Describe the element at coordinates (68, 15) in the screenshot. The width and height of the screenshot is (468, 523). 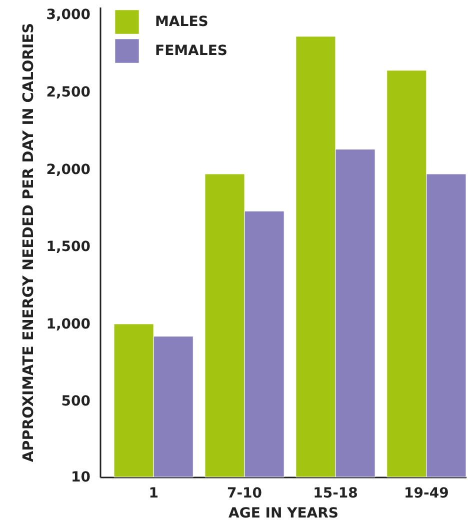
I see `y-tick-label: 3,000` at that location.